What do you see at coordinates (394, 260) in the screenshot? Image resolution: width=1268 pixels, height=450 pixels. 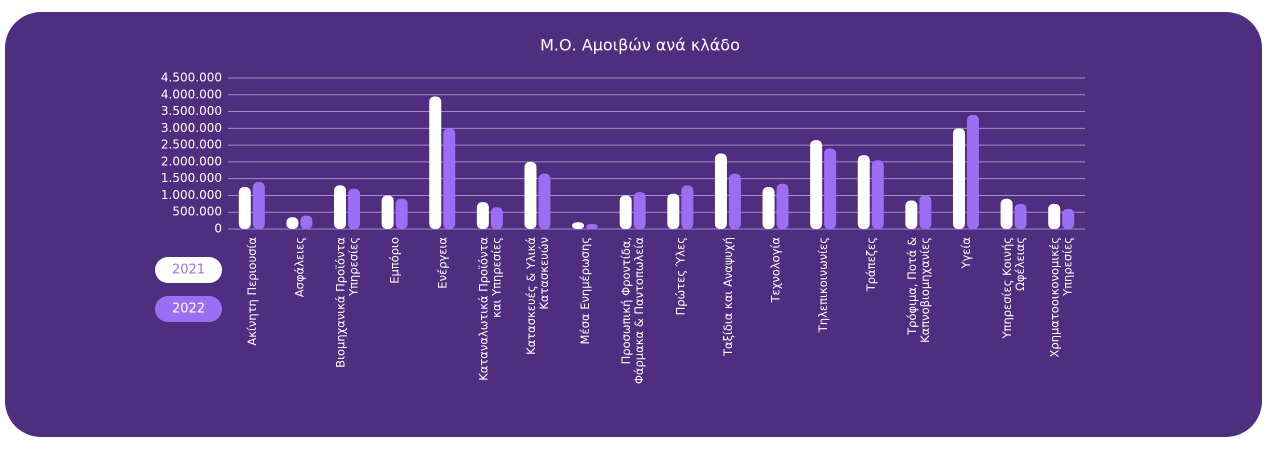 I see `x-tick-label: Εμπόριο` at bounding box center [394, 260].